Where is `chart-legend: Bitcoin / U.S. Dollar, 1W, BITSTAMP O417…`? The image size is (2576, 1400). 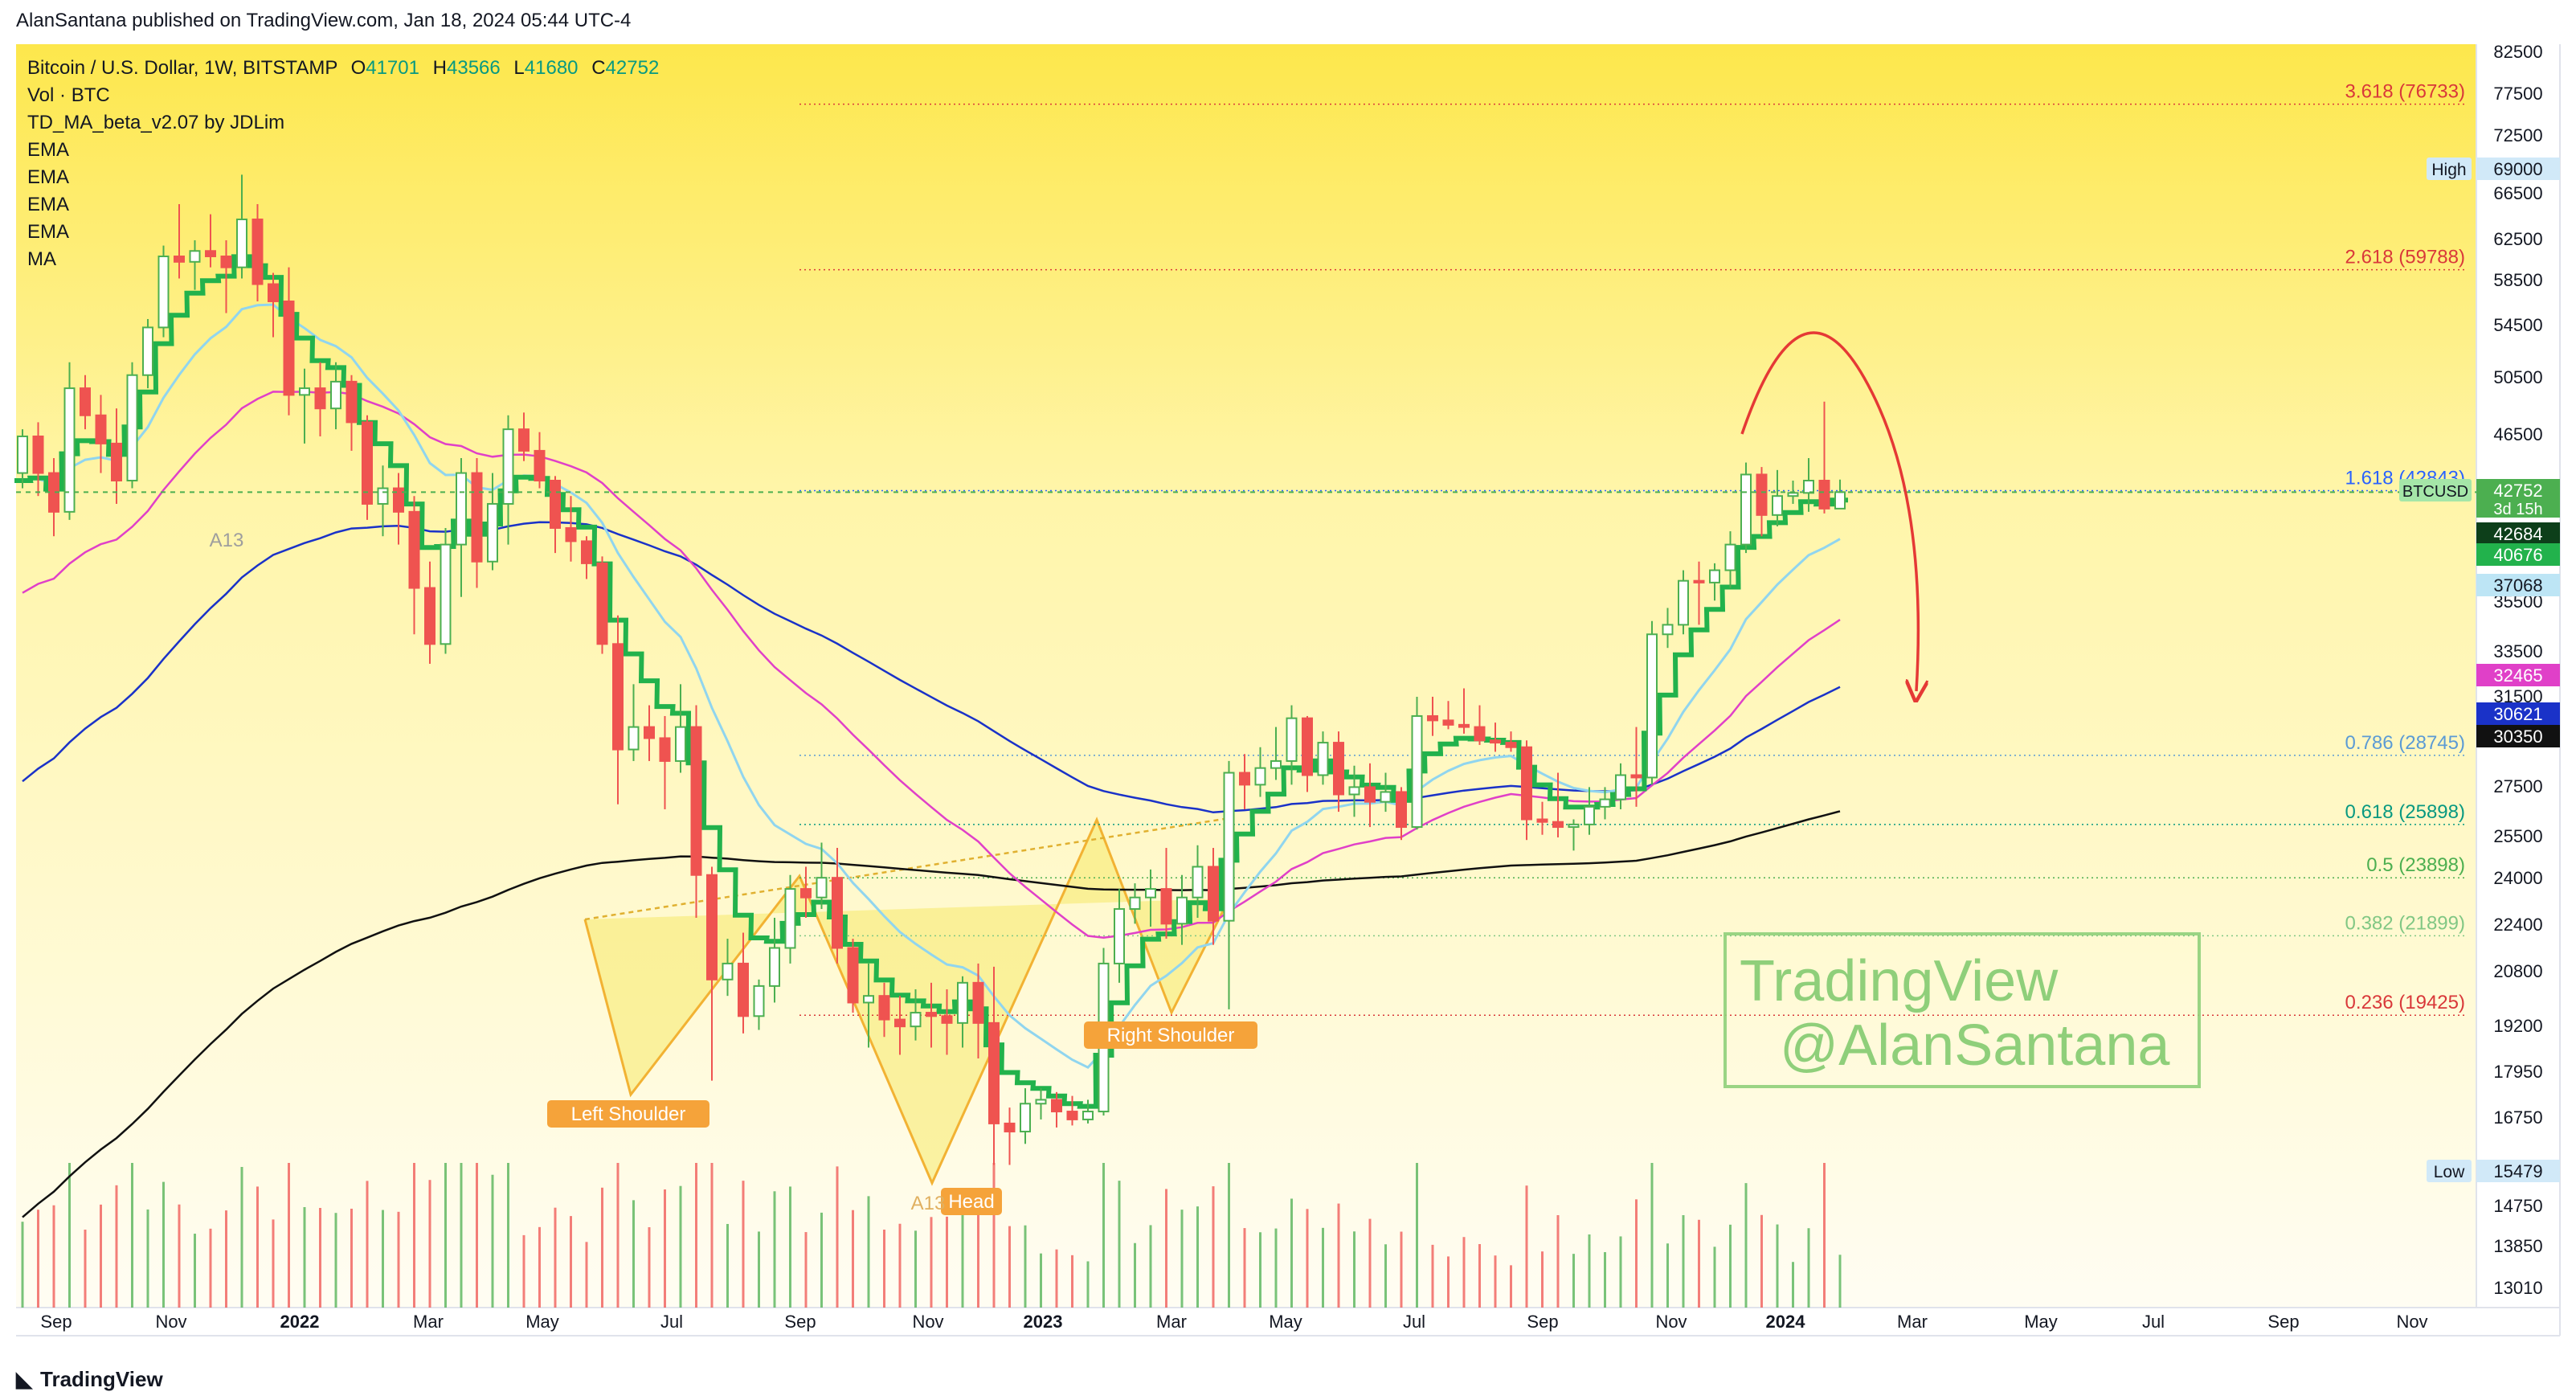 chart-legend: Bitcoin / U.S. Dollar, 1W, BITSTAMP O417… is located at coordinates (343, 164).